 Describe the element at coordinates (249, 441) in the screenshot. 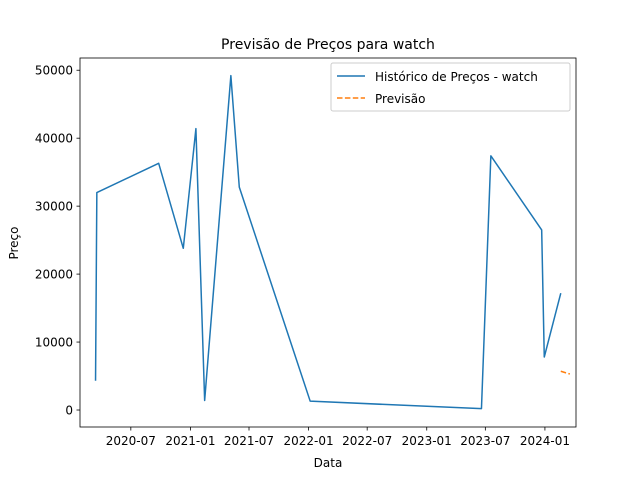

I see `x-tick-label-2: 2021-07` at that location.